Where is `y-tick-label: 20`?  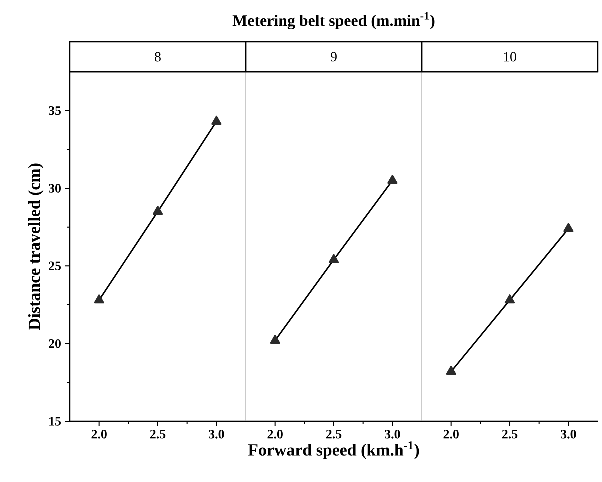
y-tick-label: 20 is located at coordinates (55, 343).